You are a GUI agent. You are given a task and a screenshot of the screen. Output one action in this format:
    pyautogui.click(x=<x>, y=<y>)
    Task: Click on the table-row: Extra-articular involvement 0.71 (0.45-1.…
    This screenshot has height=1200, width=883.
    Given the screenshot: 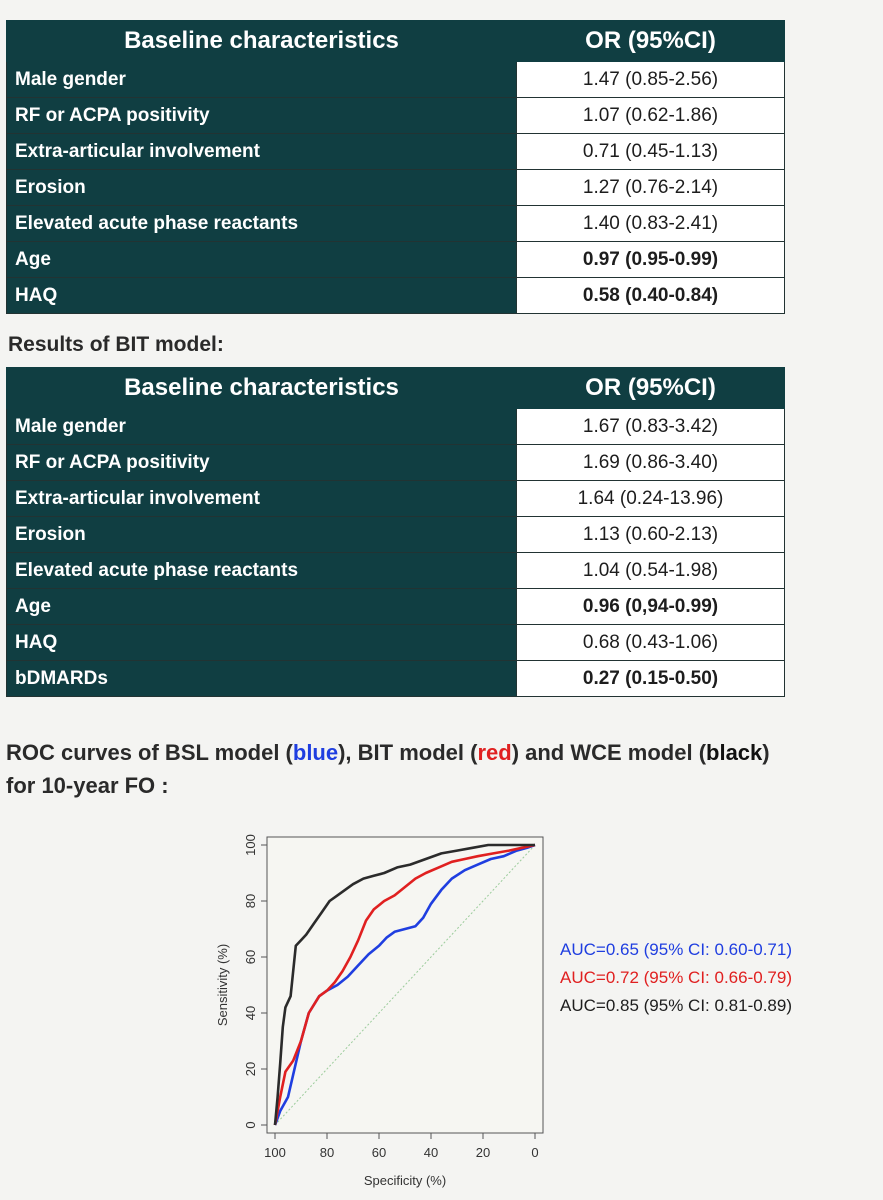 What is the action you would take?
    pyautogui.click(x=395, y=151)
    